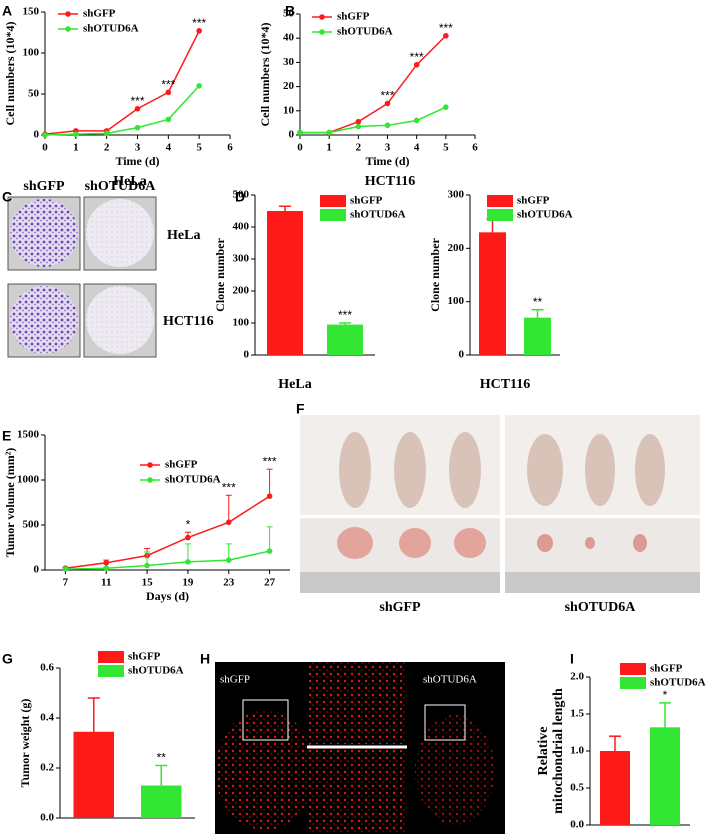 The height and width of the screenshot is (840, 709). Describe the element at coordinates (31, 12) in the screenshot. I see `y-tick-label: 150` at that location.